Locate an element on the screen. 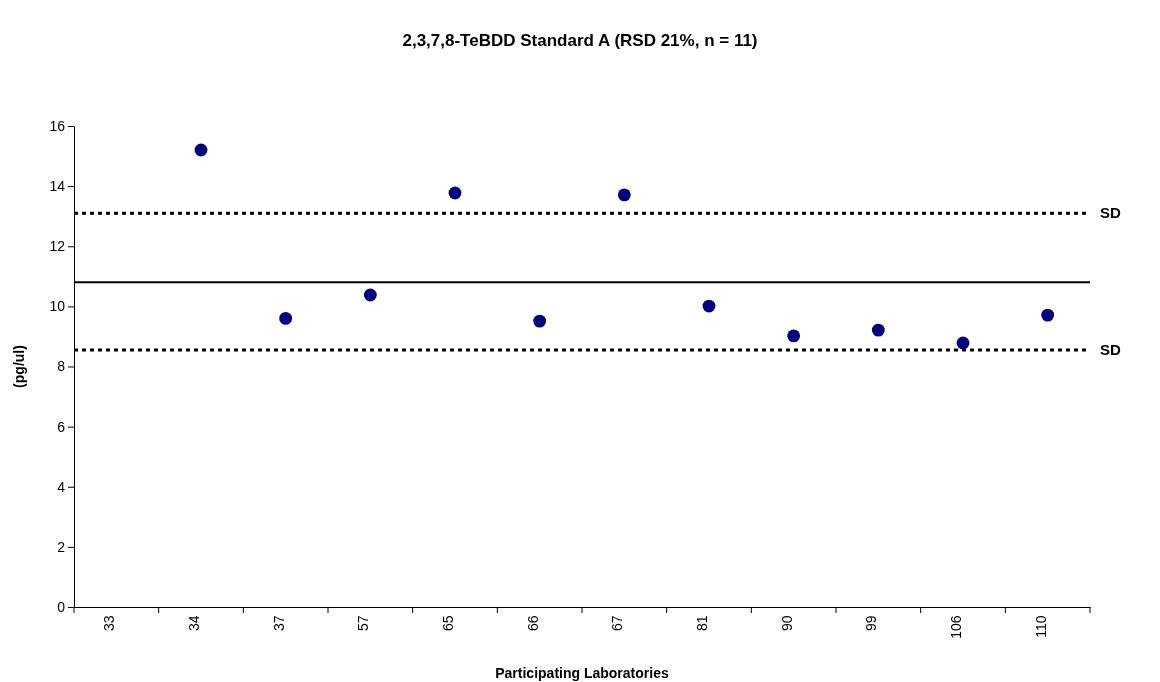  y-tick-label: 8 is located at coordinates (61, 366).